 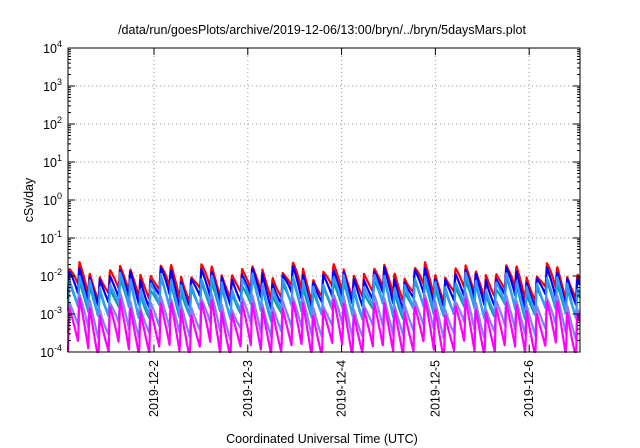 I want to click on x-tick-label: 2019-12-6, so click(x=529, y=388).